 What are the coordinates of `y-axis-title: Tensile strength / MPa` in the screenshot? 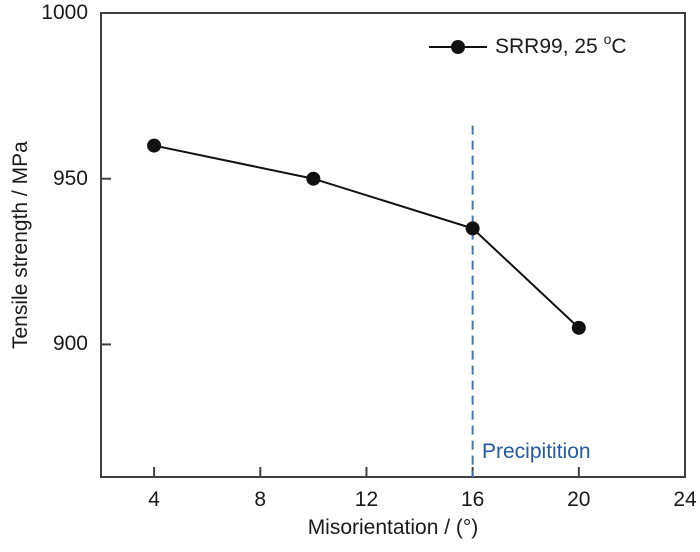 It's located at (20, 245).